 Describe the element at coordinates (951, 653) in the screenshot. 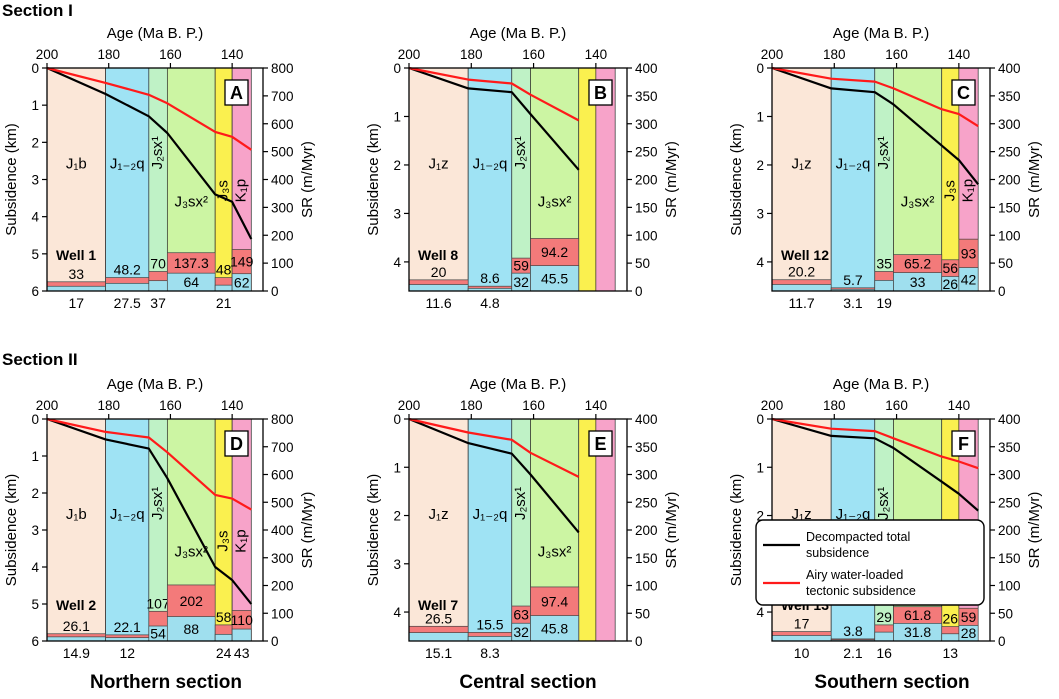

I see `sr-label-total-4: 13` at that location.